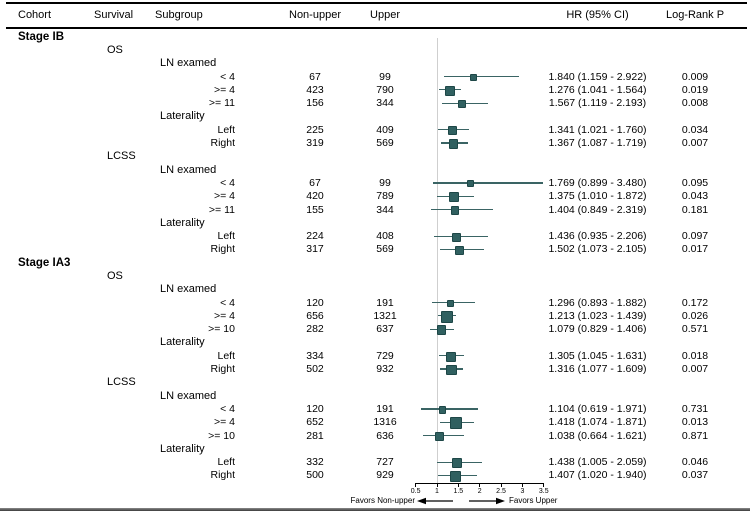 The height and width of the screenshot is (517, 750). Describe the element at coordinates (315, 76) in the screenshot. I see `non-upper-count: 67` at that location.